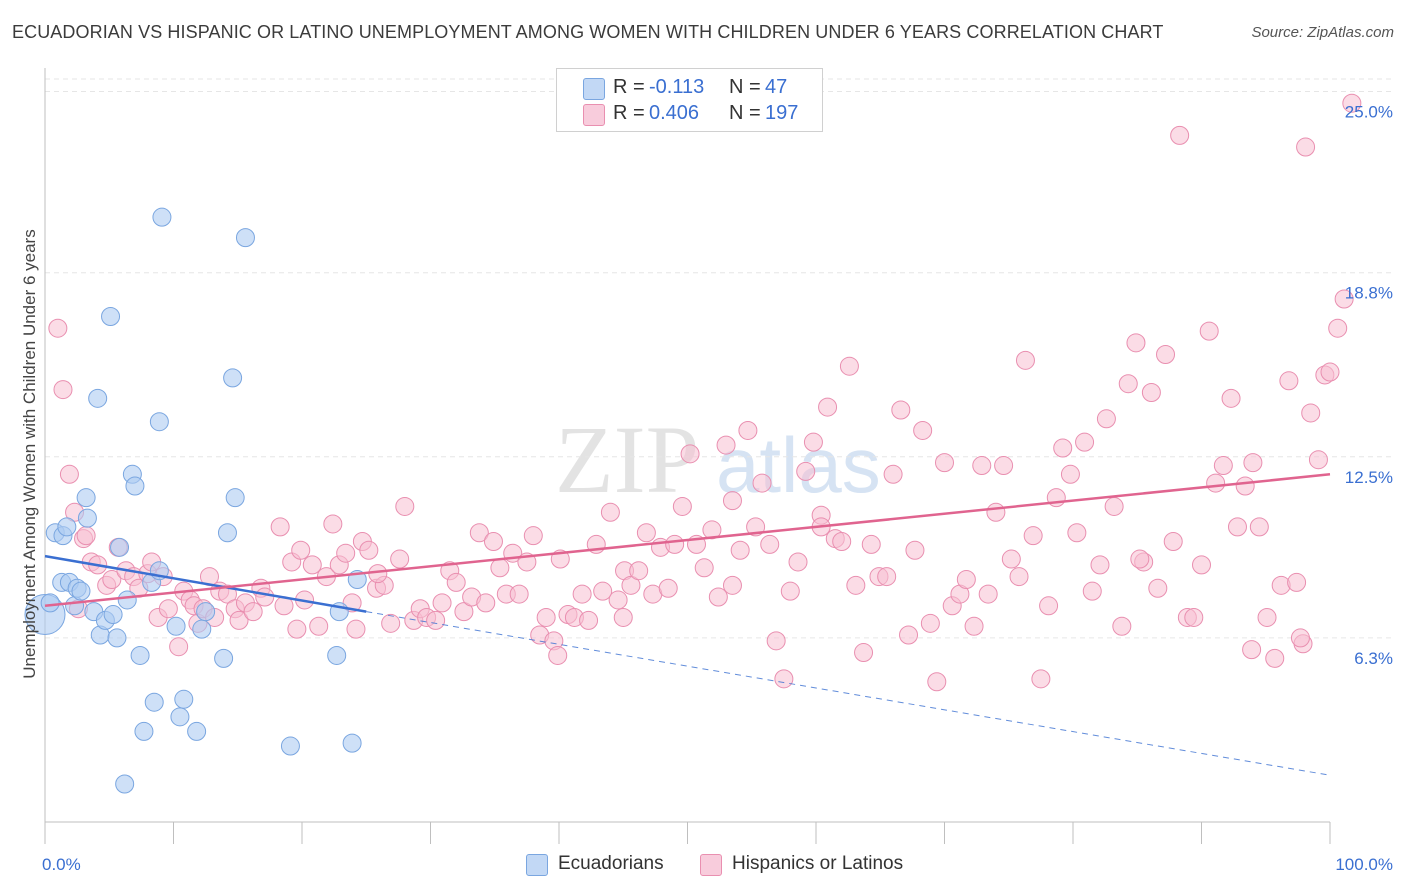  What do you see at coordinates (537, 865) in the screenshot?
I see `ecuadorian-swatch` at bounding box center [537, 865].